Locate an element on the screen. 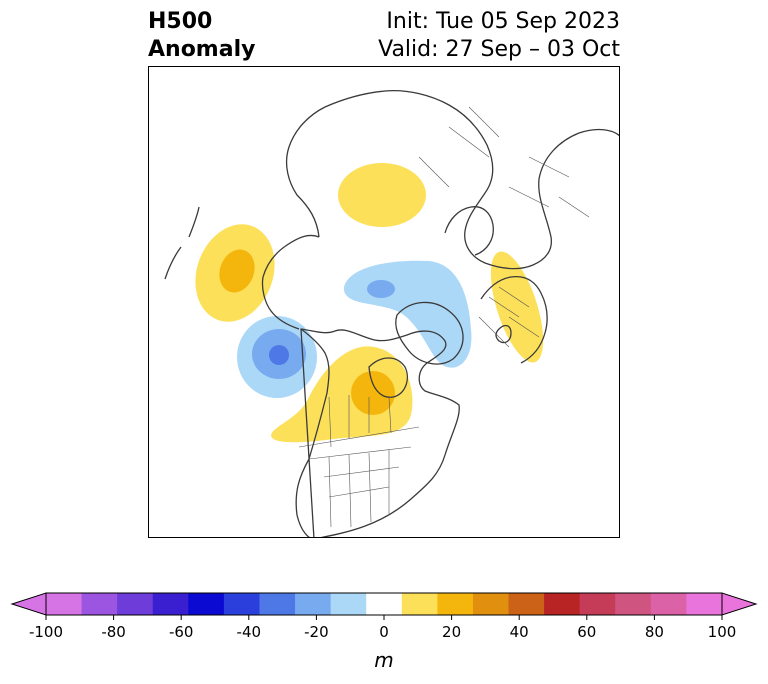  coastline-scandinavia is located at coordinates (469, 231).